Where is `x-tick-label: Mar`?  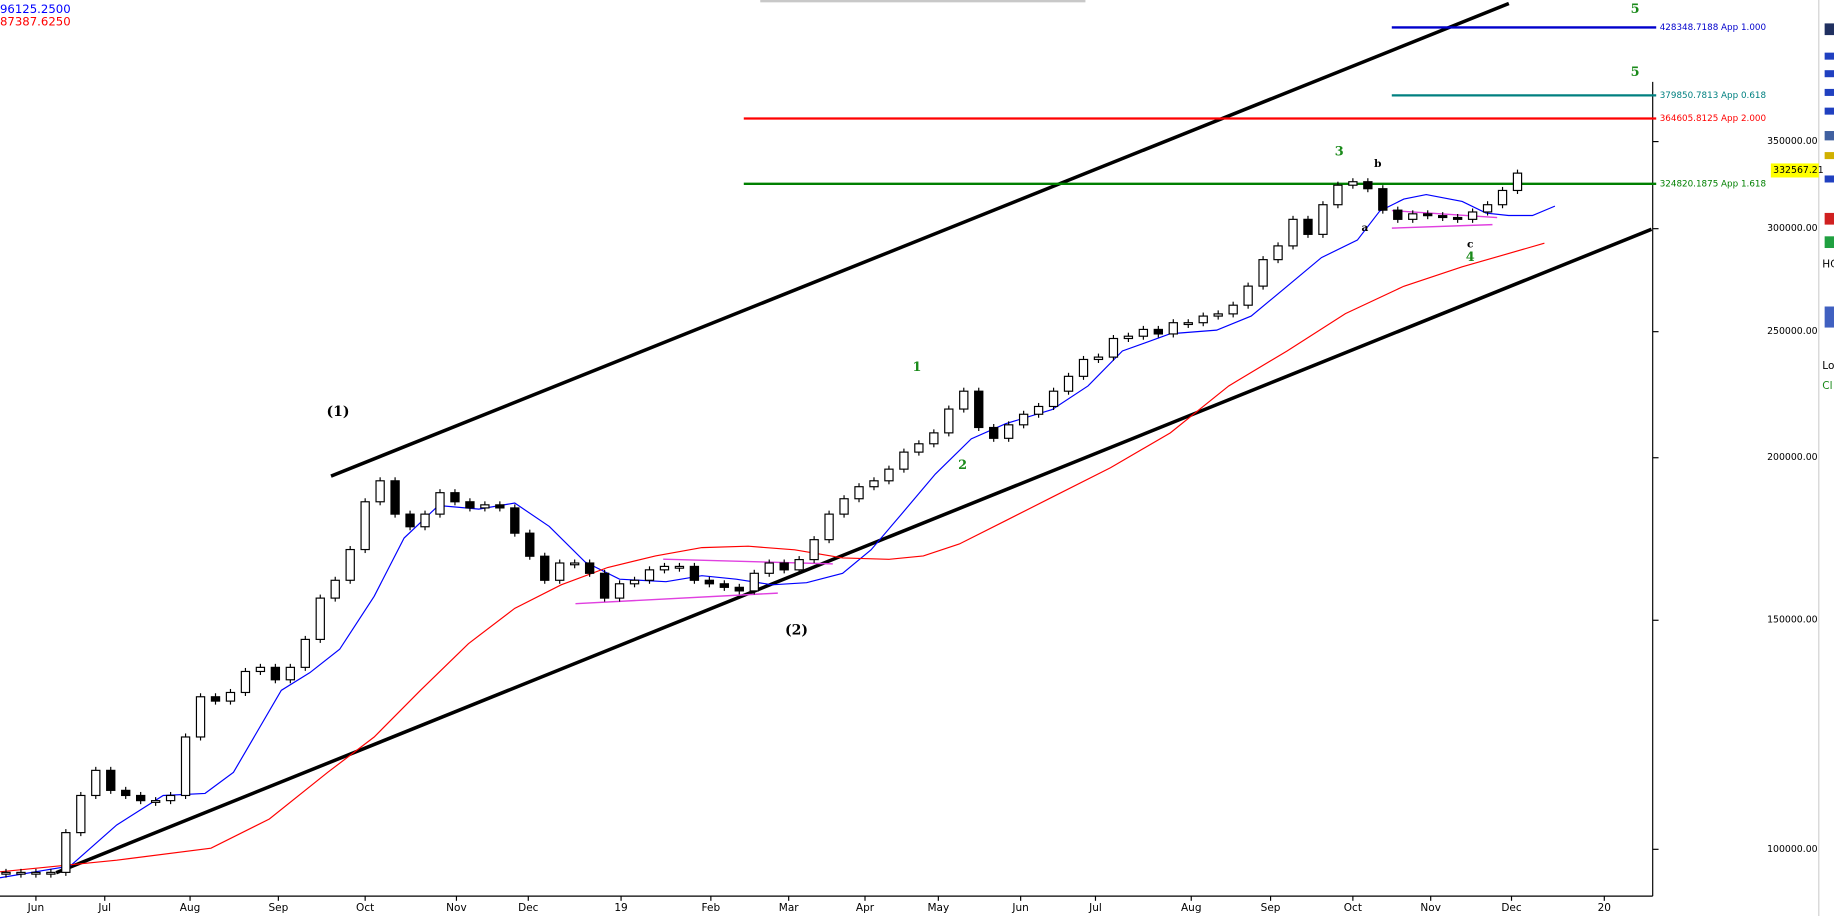 x-tick-label: Mar is located at coordinates (789, 908).